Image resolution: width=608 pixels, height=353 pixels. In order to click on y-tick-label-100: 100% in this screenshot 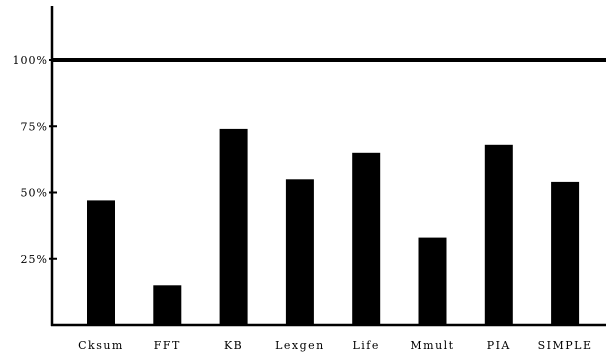, I will do `click(30, 60)`.